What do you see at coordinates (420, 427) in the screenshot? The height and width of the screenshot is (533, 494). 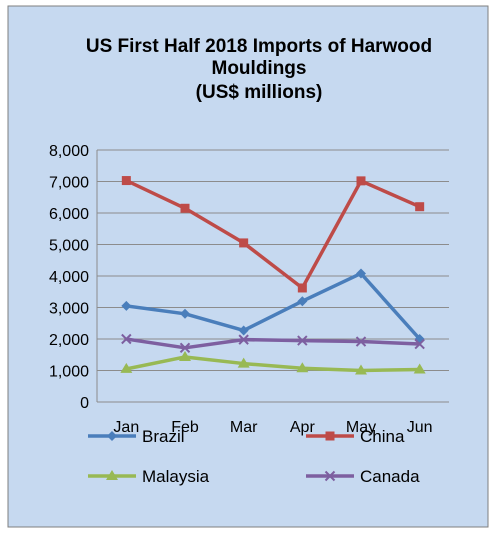 I see `x-tick-label: Jun` at bounding box center [420, 427].